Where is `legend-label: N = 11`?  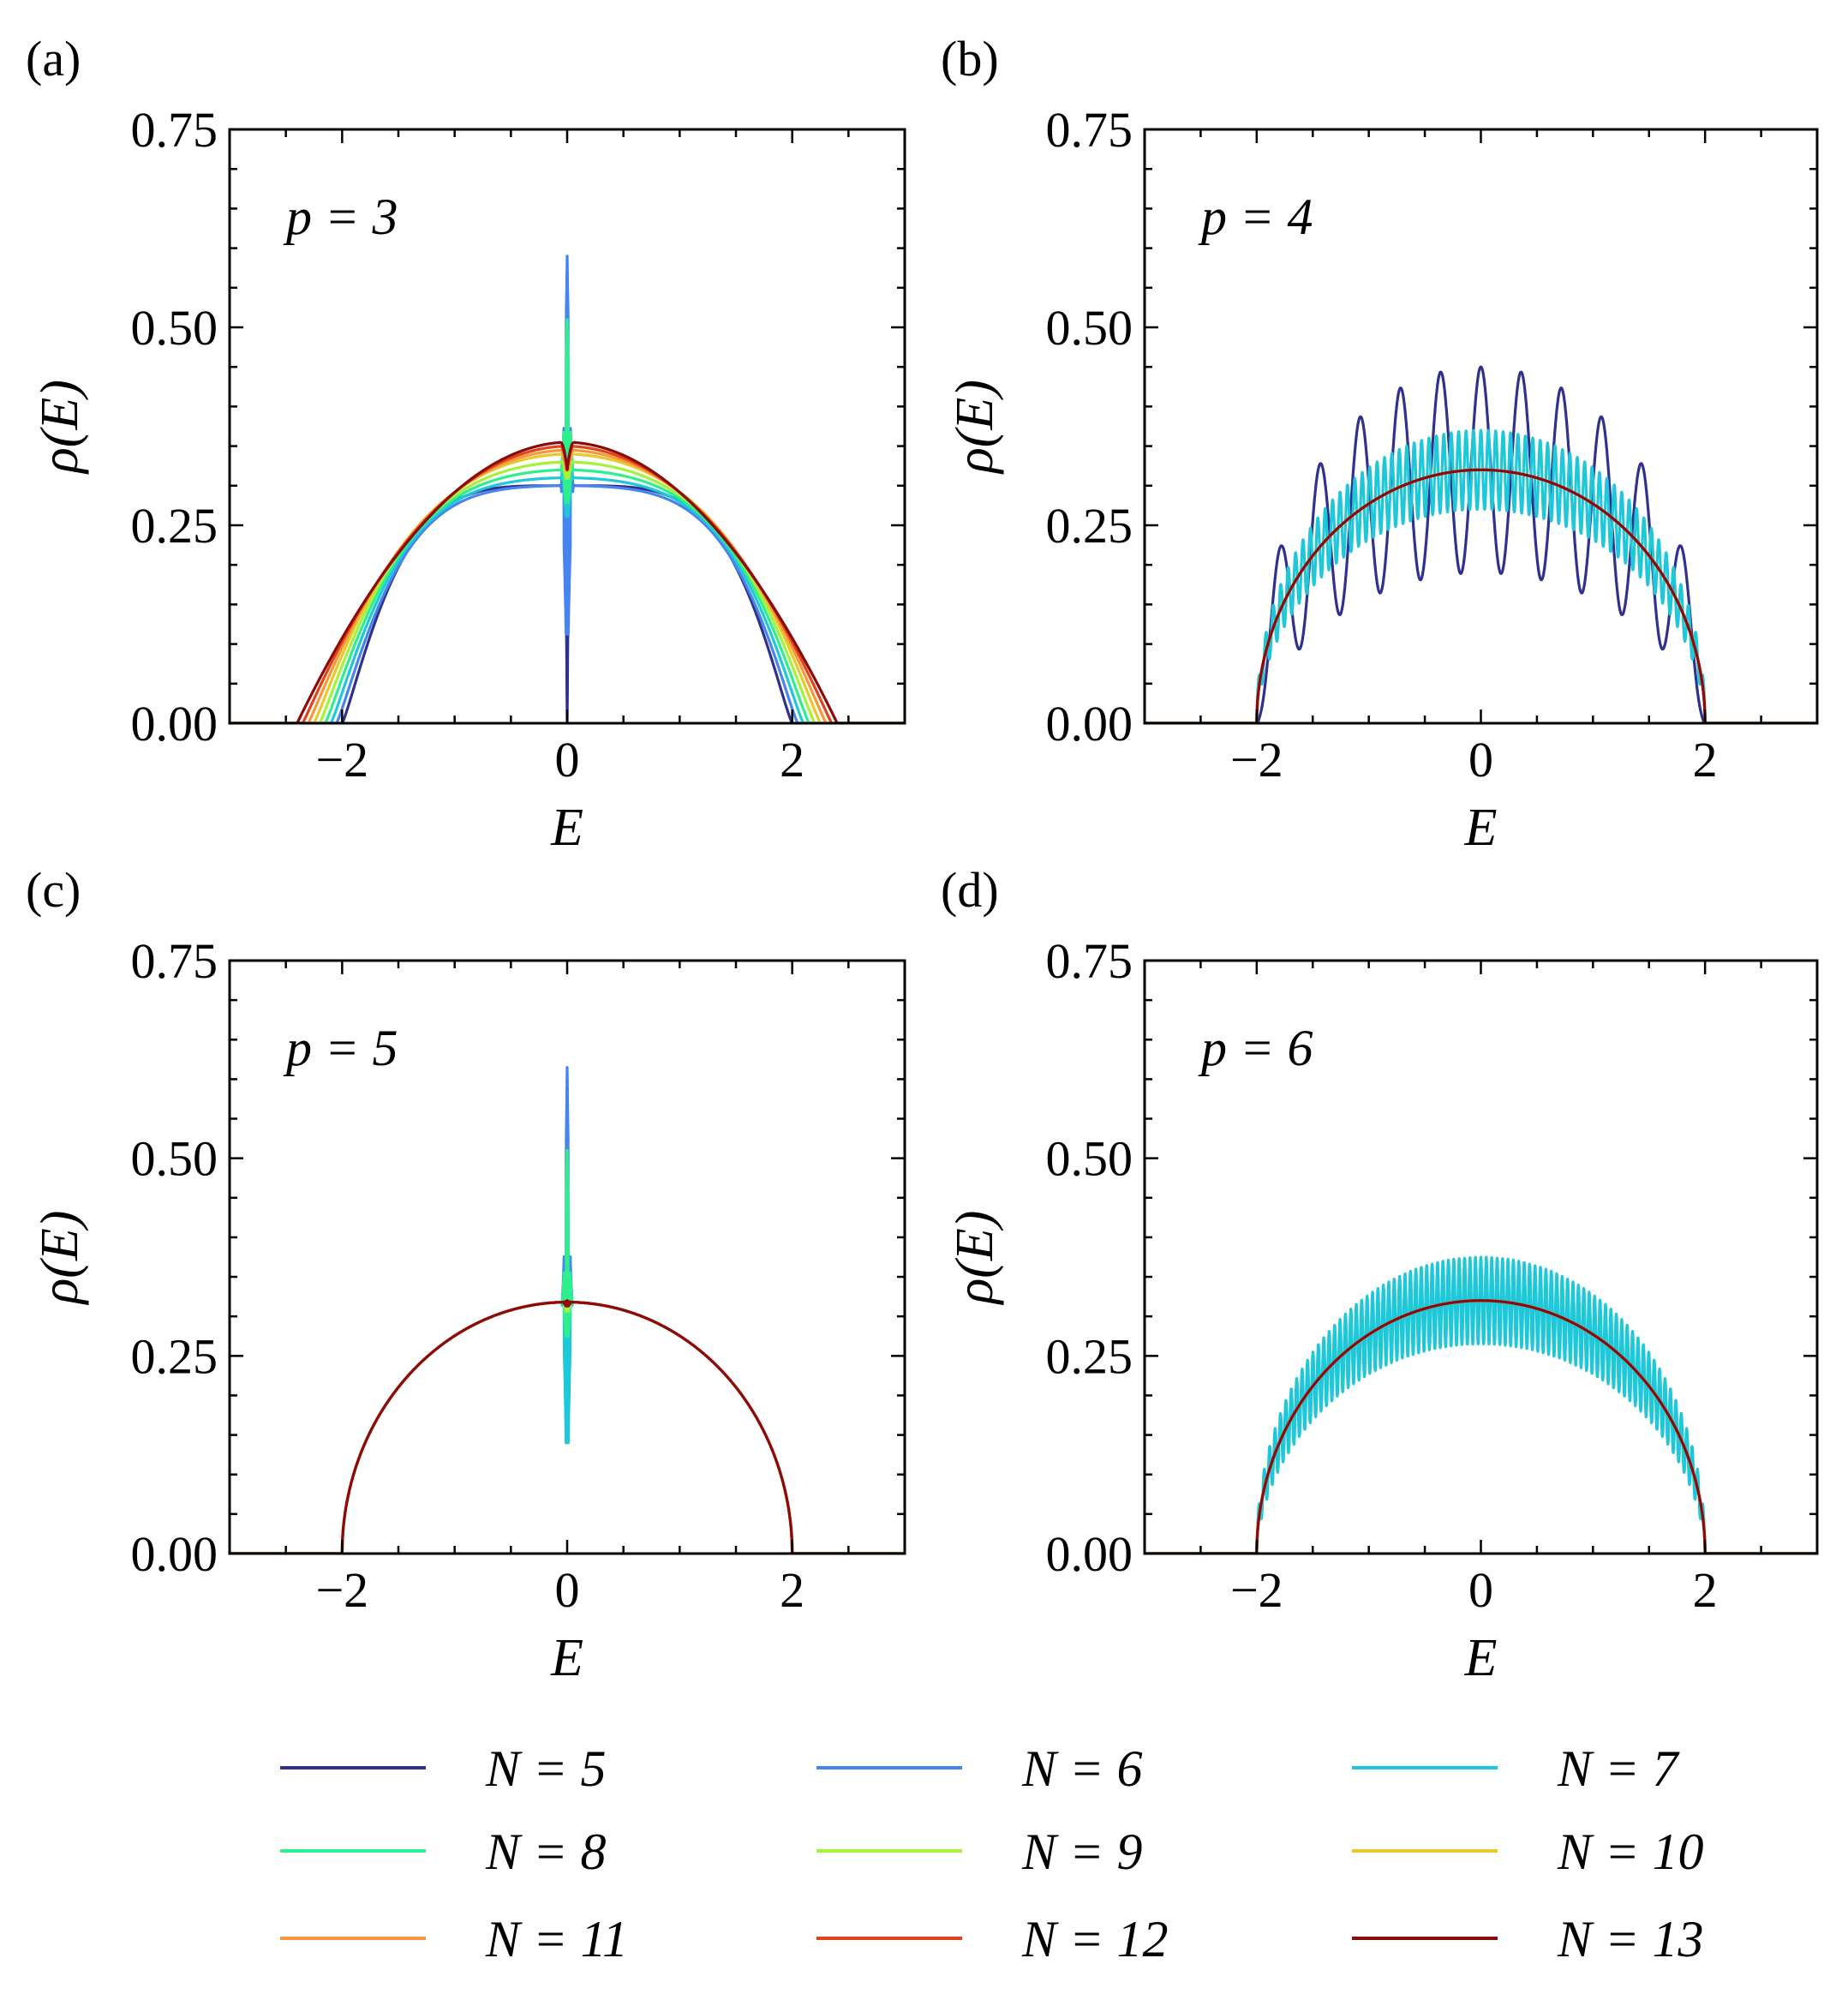
legend-label: N = 11 is located at coordinates (556, 1939).